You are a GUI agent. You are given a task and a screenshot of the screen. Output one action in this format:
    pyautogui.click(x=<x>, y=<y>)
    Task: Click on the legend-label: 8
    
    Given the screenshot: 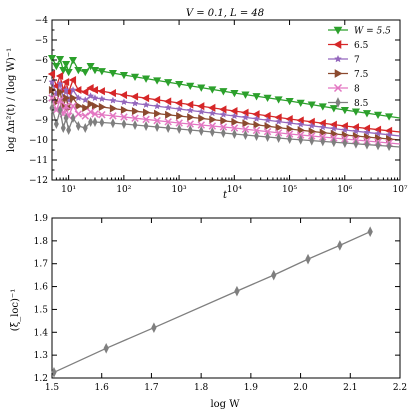 What is the action you would take?
    pyautogui.click(x=357, y=90)
    